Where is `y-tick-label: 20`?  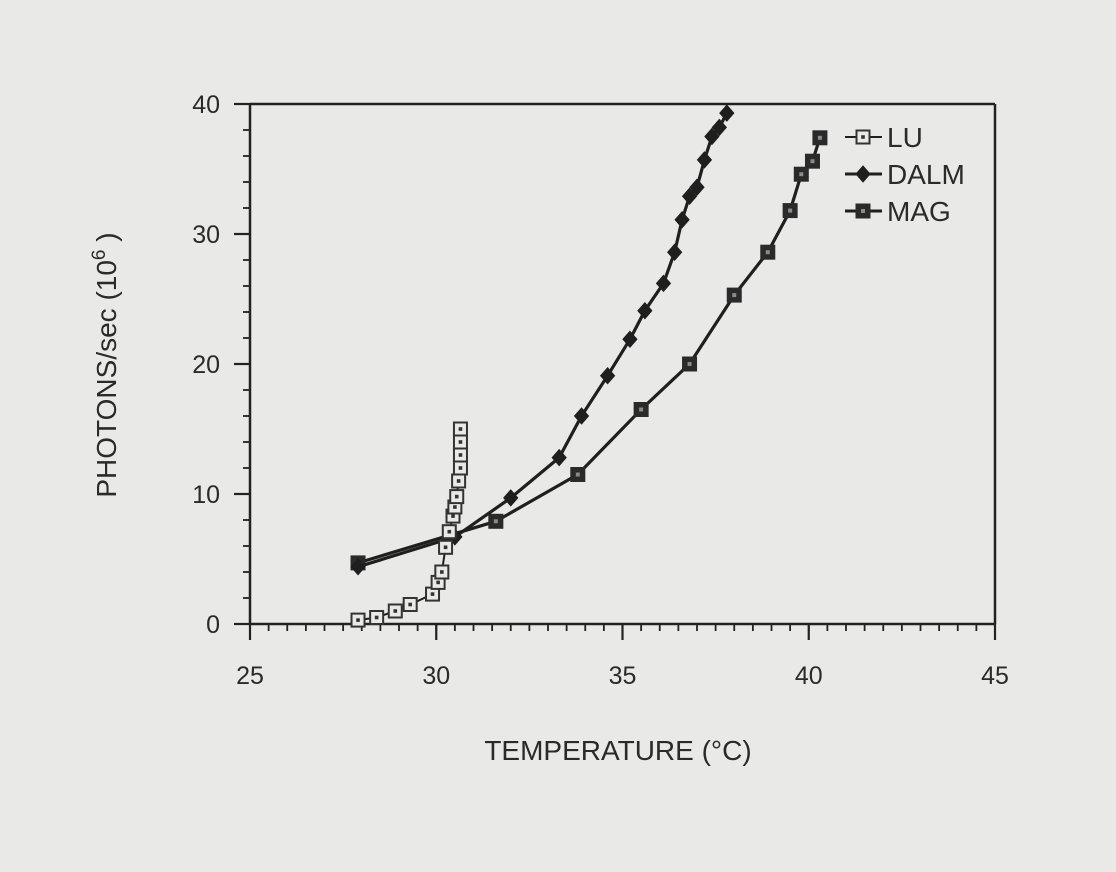
y-tick-label: 20 is located at coordinates (206, 365).